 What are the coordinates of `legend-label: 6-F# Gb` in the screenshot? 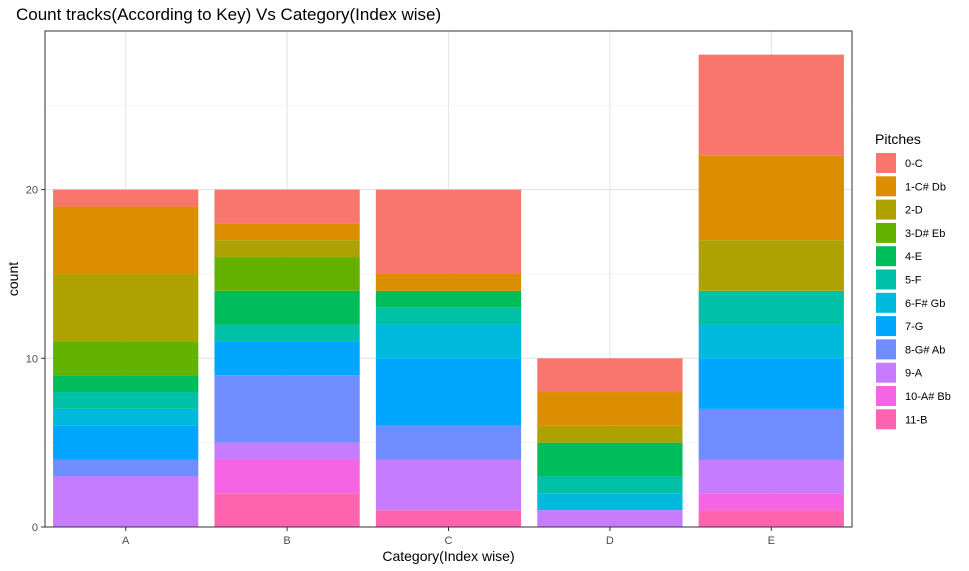 It's located at (925, 304).